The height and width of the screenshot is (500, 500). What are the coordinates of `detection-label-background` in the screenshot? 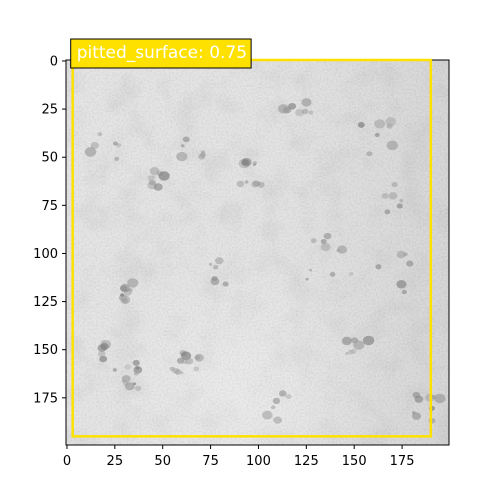 It's located at (161, 53).